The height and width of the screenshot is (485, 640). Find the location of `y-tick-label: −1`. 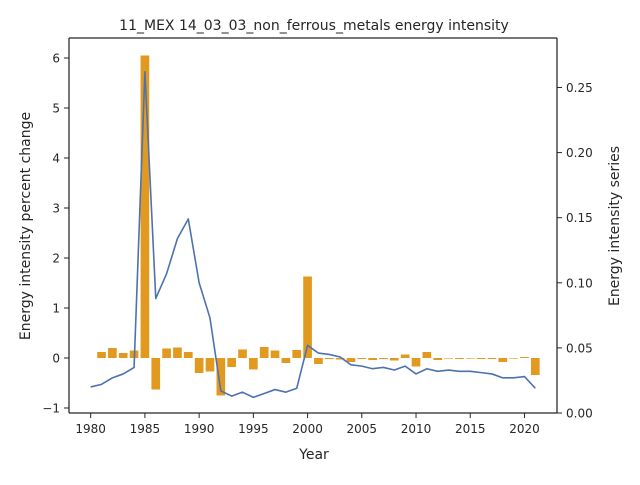

y-tick-label: −1 is located at coordinates (51, 409).